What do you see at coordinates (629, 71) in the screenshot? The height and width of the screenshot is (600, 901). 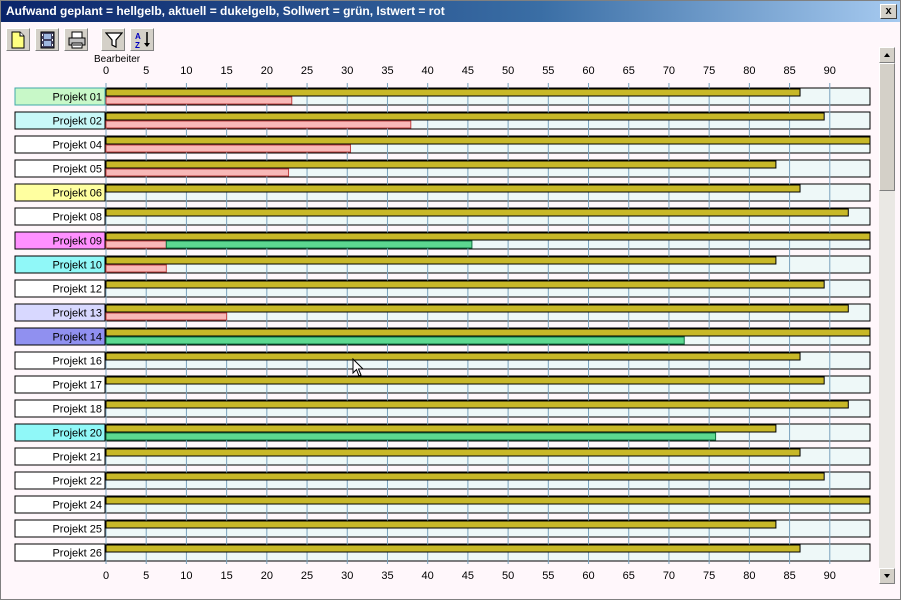 I see `x-tick-label-top: 65` at bounding box center [629, 71].